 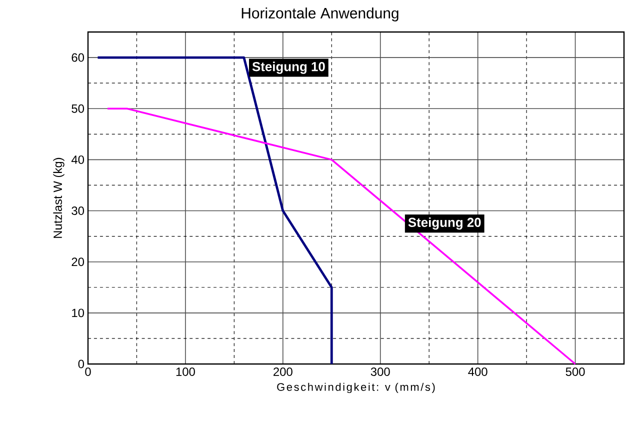 I want to click on y-axis-title: Nutzlast W (kg), so click(x=58, y=198).